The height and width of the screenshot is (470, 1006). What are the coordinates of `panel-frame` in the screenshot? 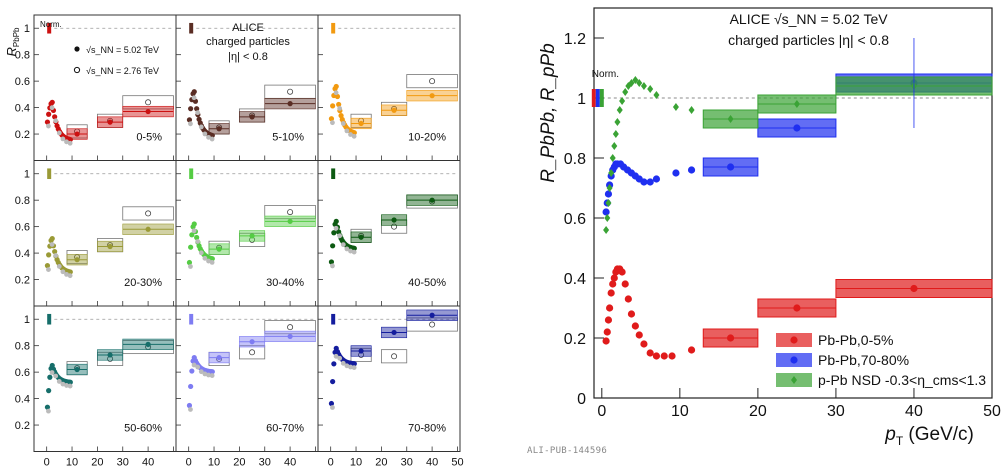 It's located at (389, 378).